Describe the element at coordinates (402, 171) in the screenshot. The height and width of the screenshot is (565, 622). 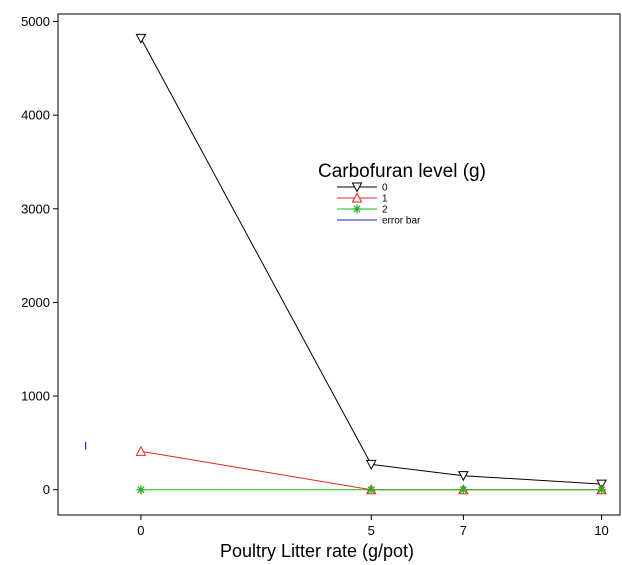
I see `legend-title: Carbofuran level (g)` at that location.